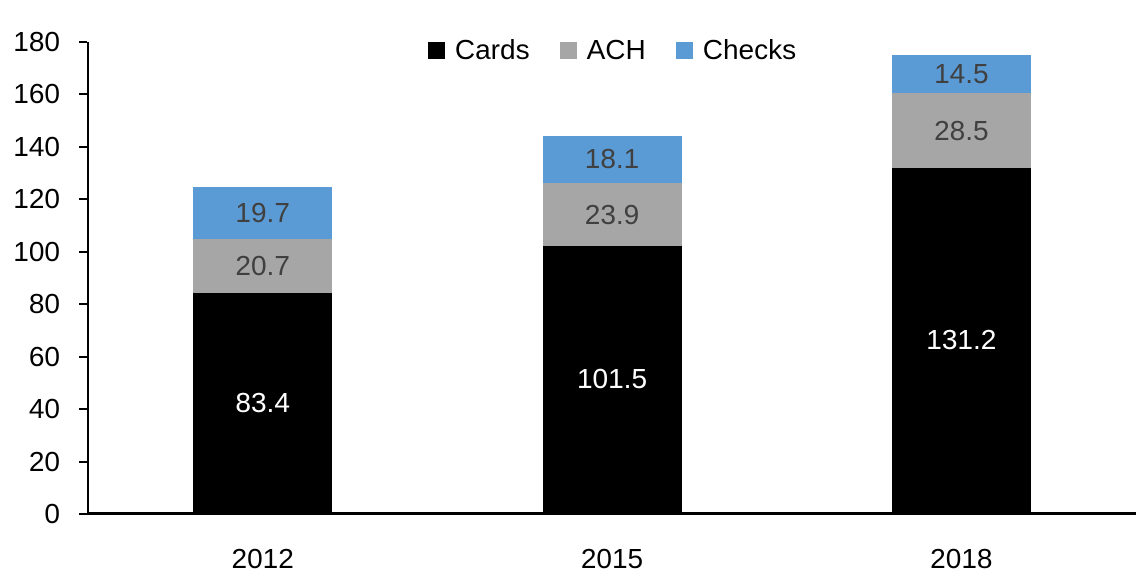 This screenshot has height=588, width=1136. Describe the element at coordinates (44, 409) in the screenshot. I see `y-axis-tick-label: 40` at that location.